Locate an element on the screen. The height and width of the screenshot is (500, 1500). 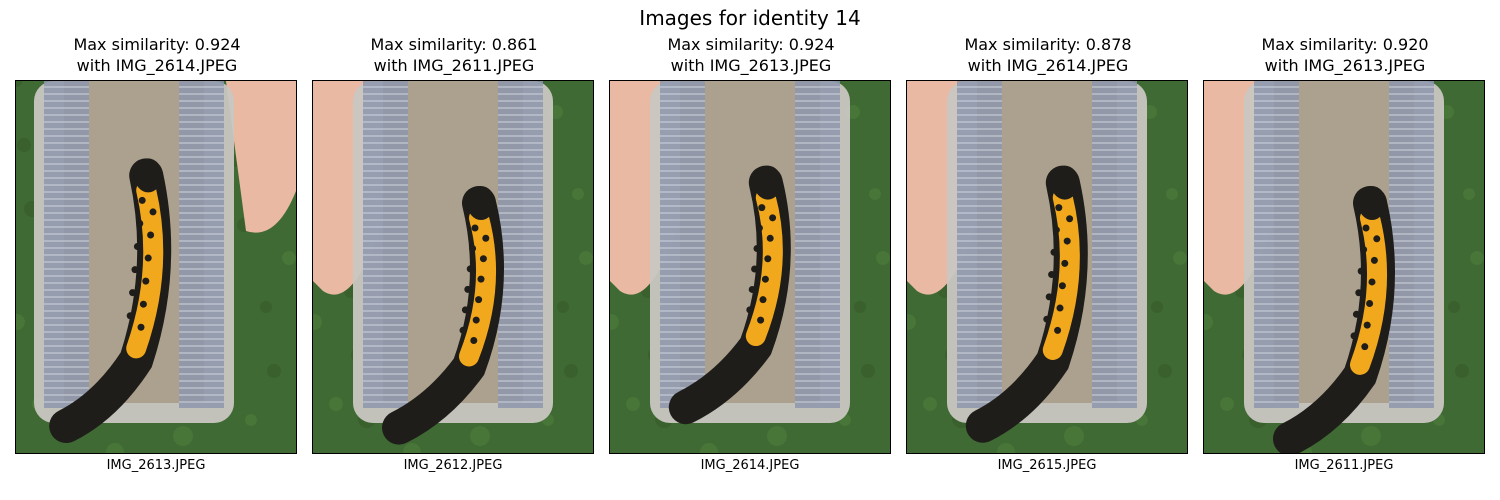
image-filename: IMG_2614.JPEG is located at coordinates (750, 465).